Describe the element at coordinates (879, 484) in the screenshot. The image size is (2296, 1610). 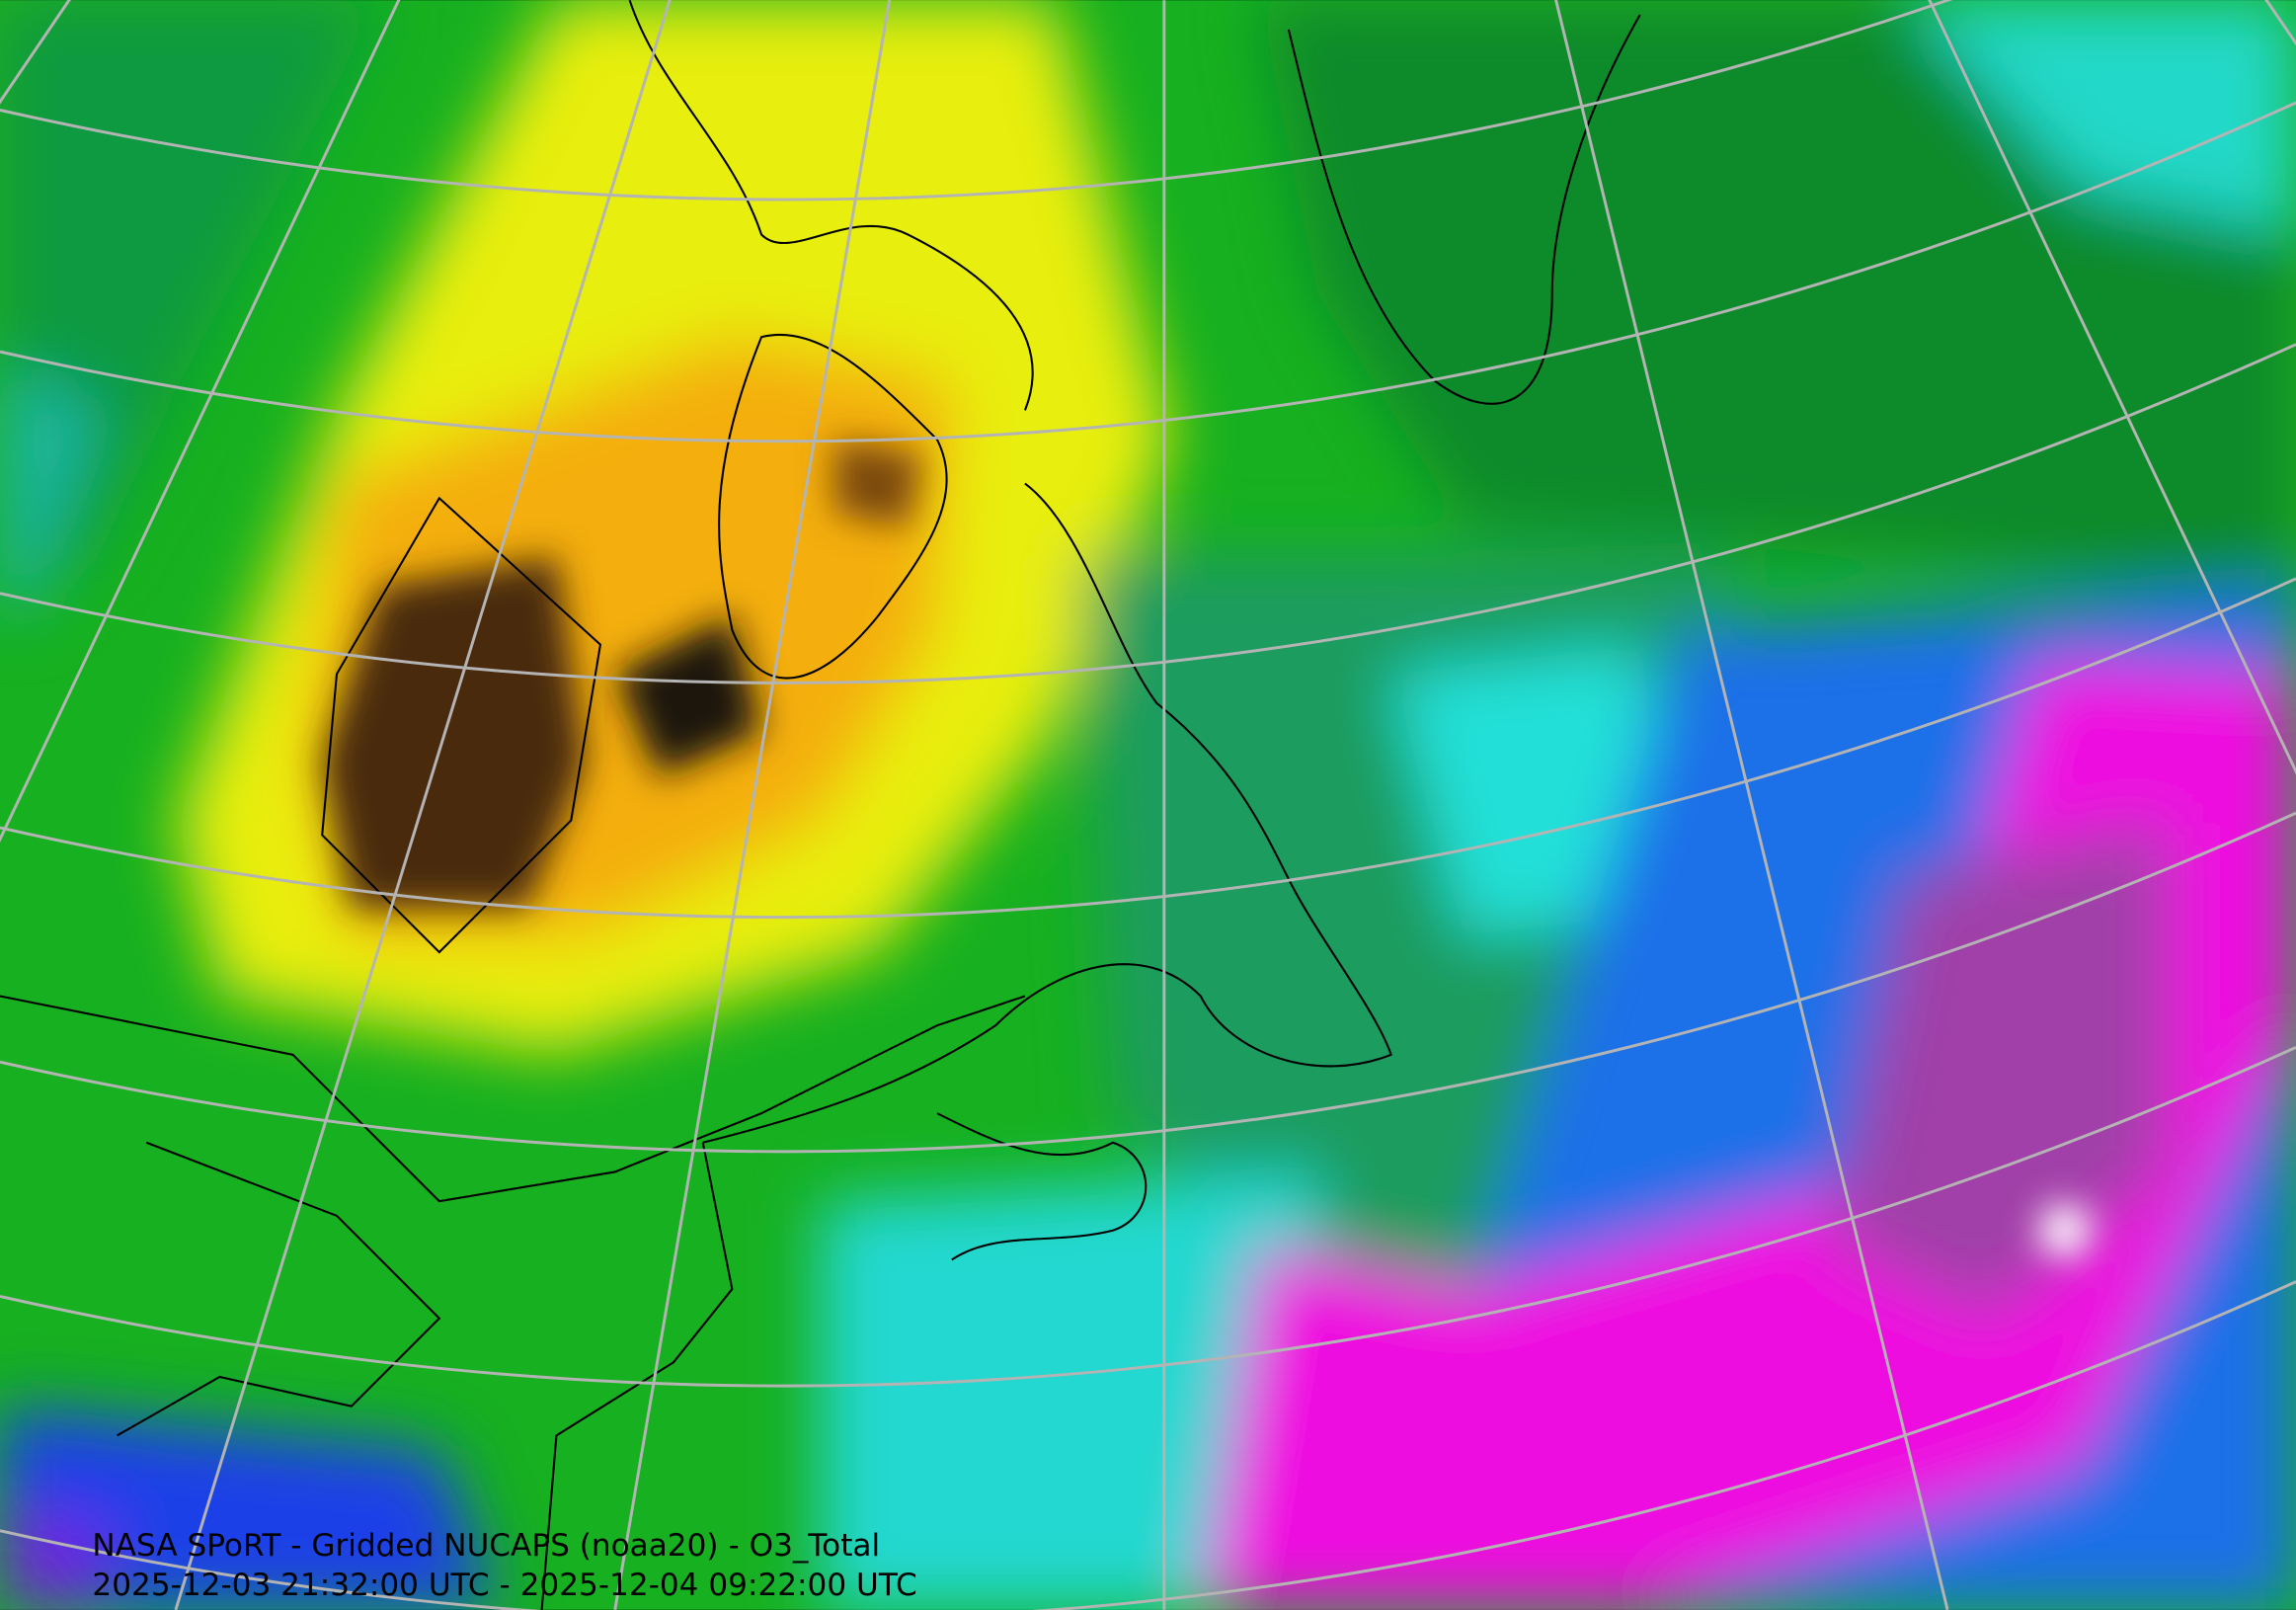
I see `field-dark-core-n` at that location.